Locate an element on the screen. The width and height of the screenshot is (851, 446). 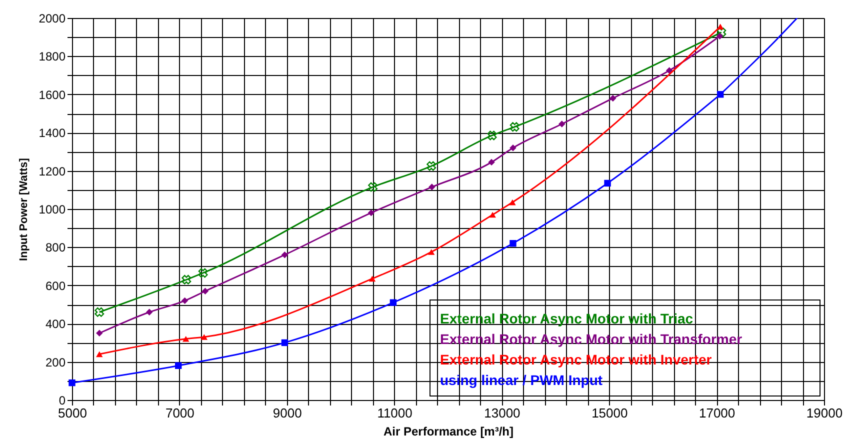
y-tick-label: 200 is located at coordinates (55, 362).